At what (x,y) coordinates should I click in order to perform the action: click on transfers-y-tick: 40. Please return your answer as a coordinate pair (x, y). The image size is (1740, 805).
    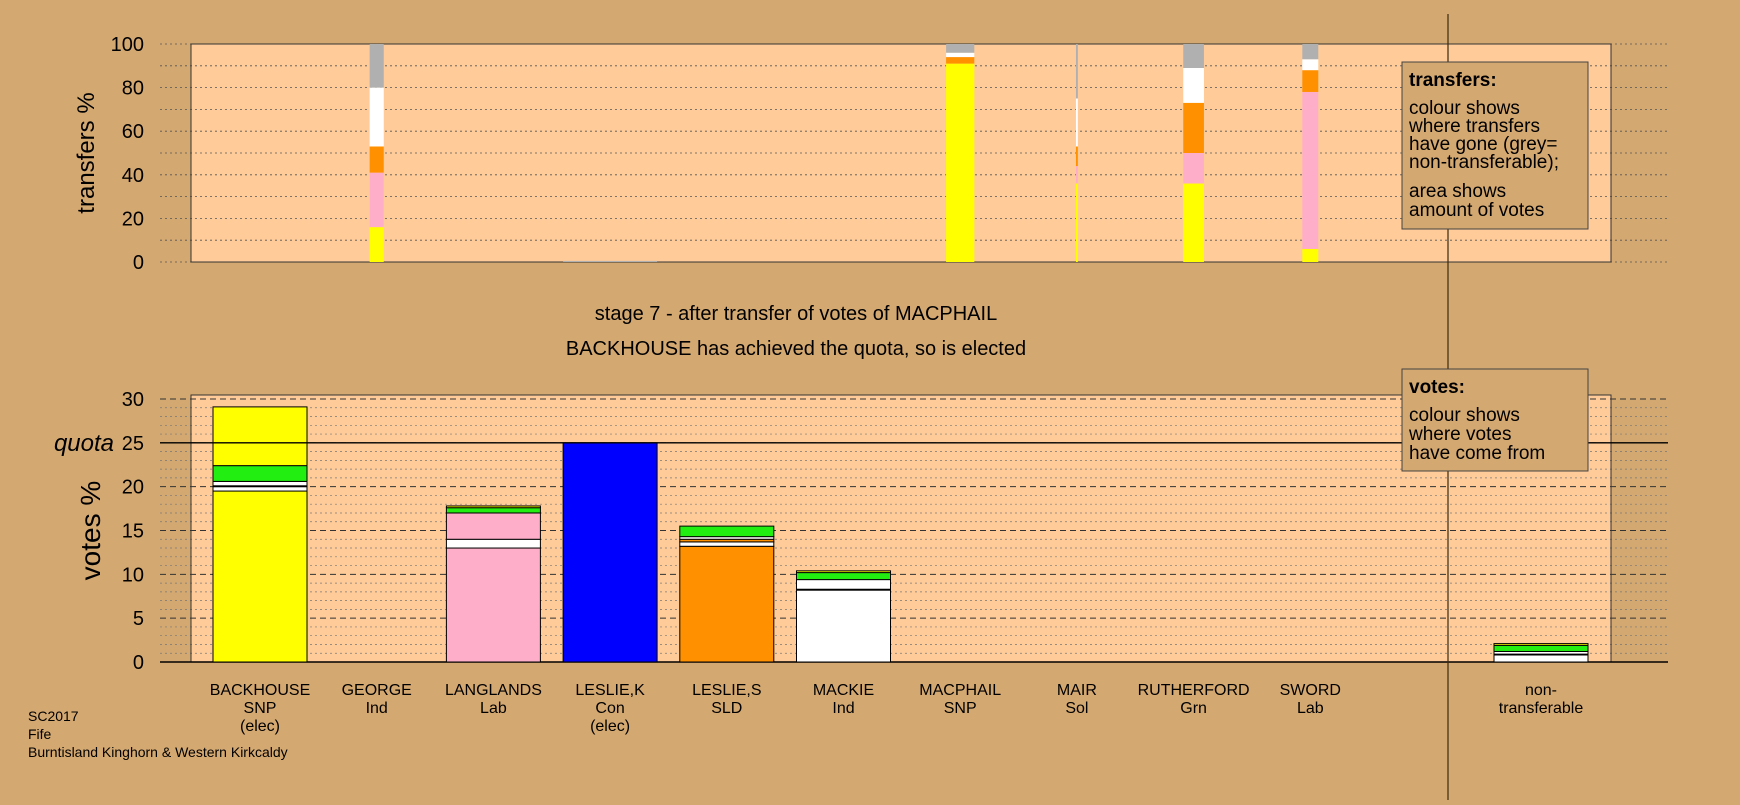
    Looking at the image, I should click on (133, 176).